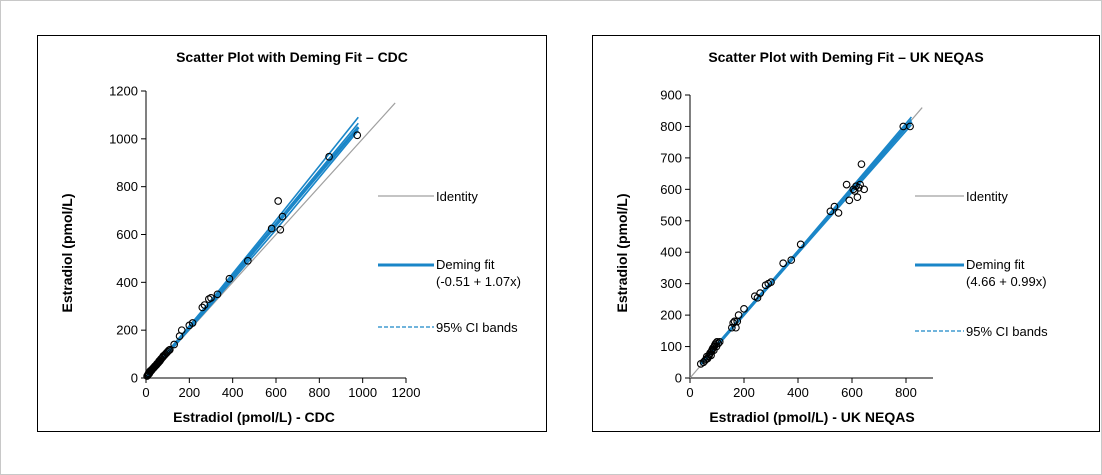 The image size is (1102, 475). What do you see at coordinates (292, 57) in the screenshot?
I see `chart-title: Scatter Plot with Deming Fit – CDC` at bounding box center [292, 57].